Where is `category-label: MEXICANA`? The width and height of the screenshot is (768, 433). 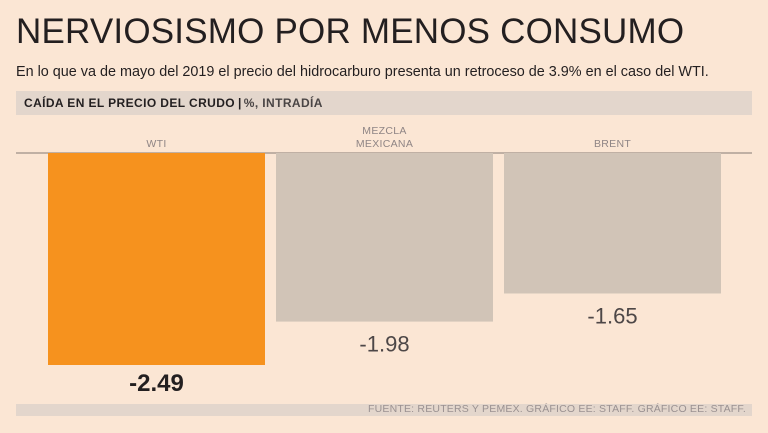
category-label: MEXICANA is located at coordinates (384, 144).